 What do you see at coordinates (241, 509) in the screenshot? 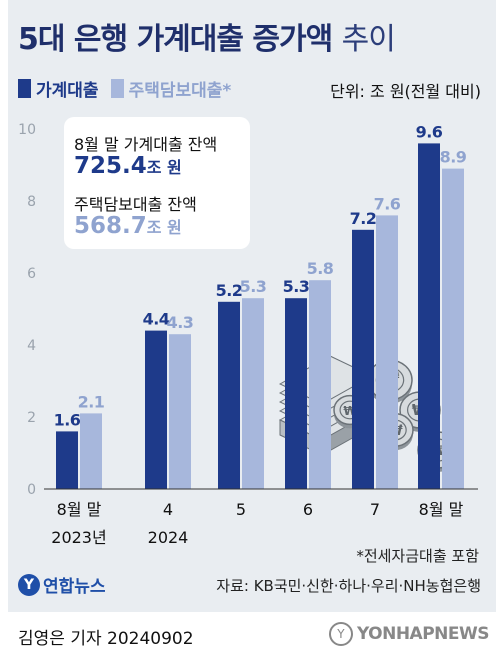
I see `x-tick-label: 5` at bounding box center [241, 509].